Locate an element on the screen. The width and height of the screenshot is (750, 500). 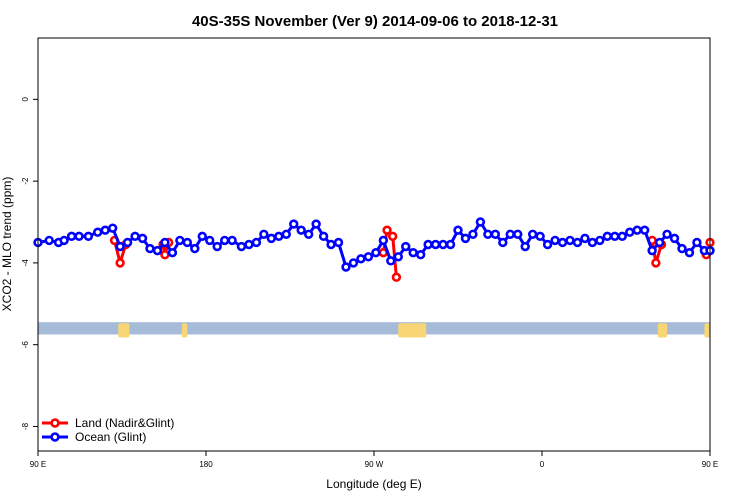
land-ocean-band is located at coordinates (374, 330).